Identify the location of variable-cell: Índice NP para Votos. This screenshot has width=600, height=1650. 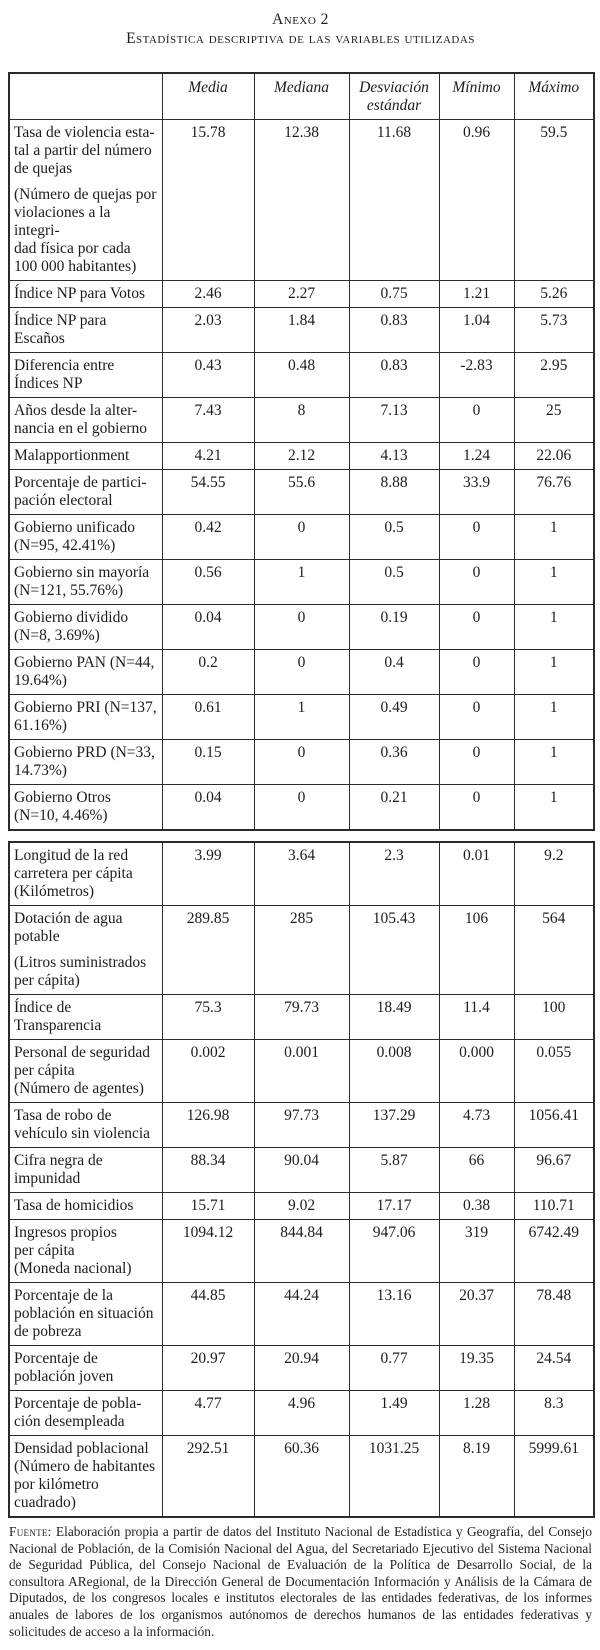
(85, 294).